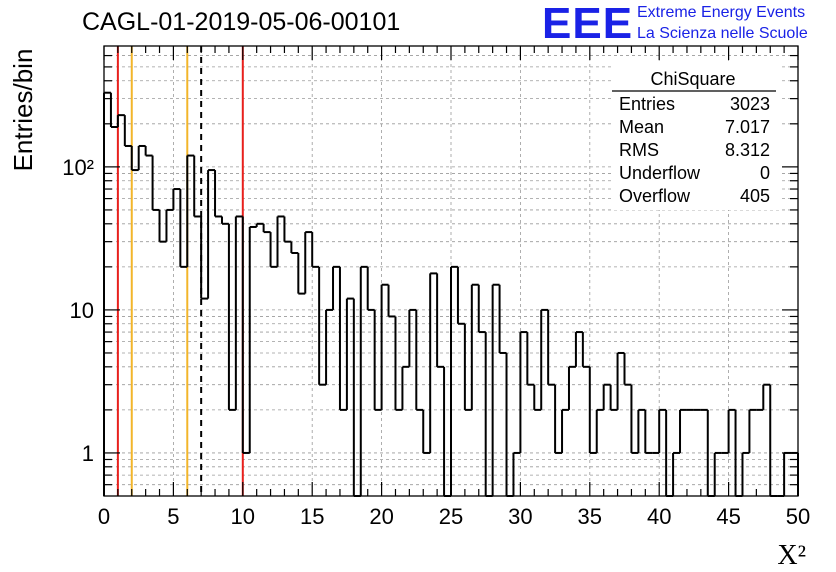 This screenshot has width=836, height=572. I want to click on logo-tagline-1: Extreme Energy Events, so click(721, 12).